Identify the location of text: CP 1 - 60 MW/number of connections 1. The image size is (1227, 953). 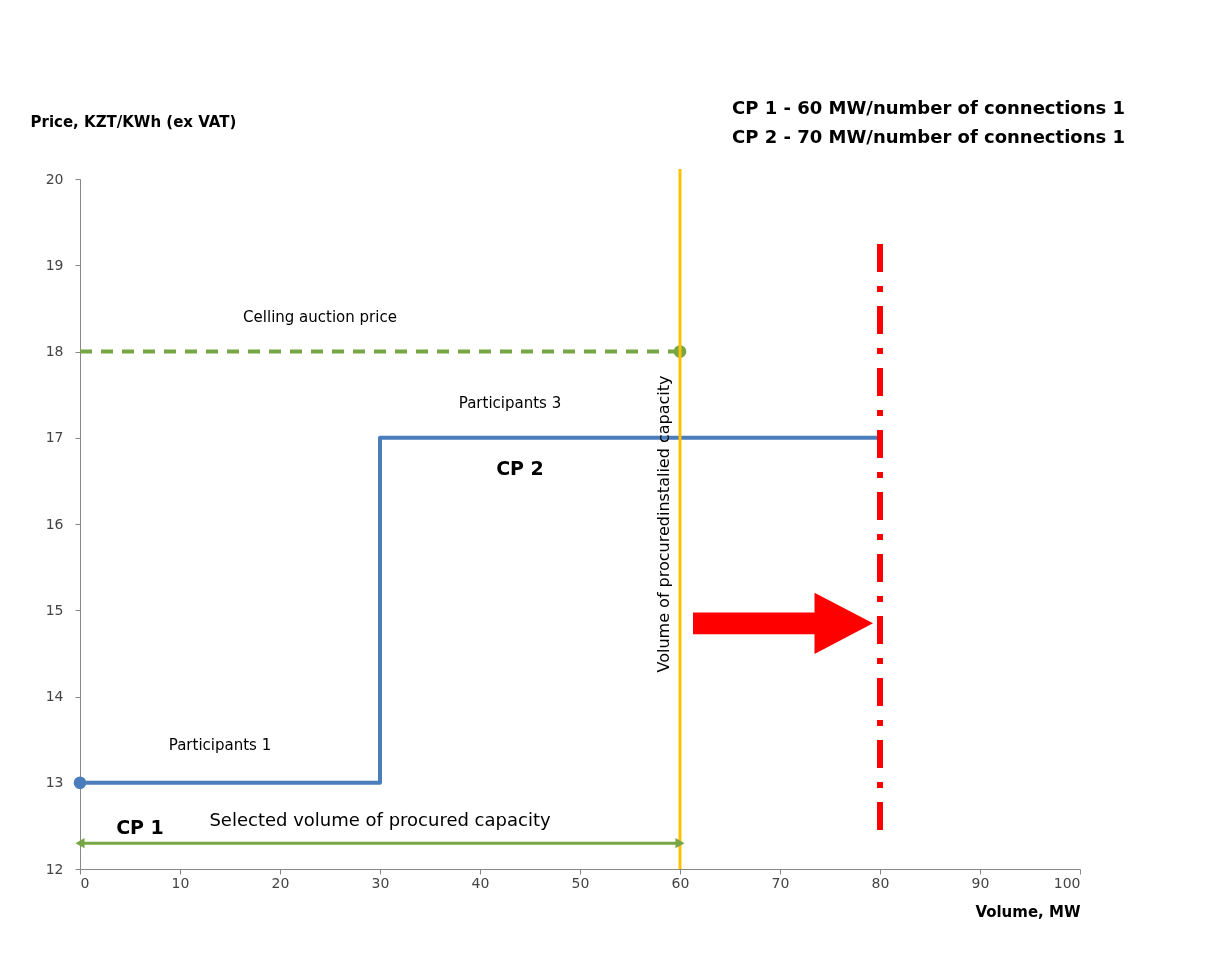
(928, 107).